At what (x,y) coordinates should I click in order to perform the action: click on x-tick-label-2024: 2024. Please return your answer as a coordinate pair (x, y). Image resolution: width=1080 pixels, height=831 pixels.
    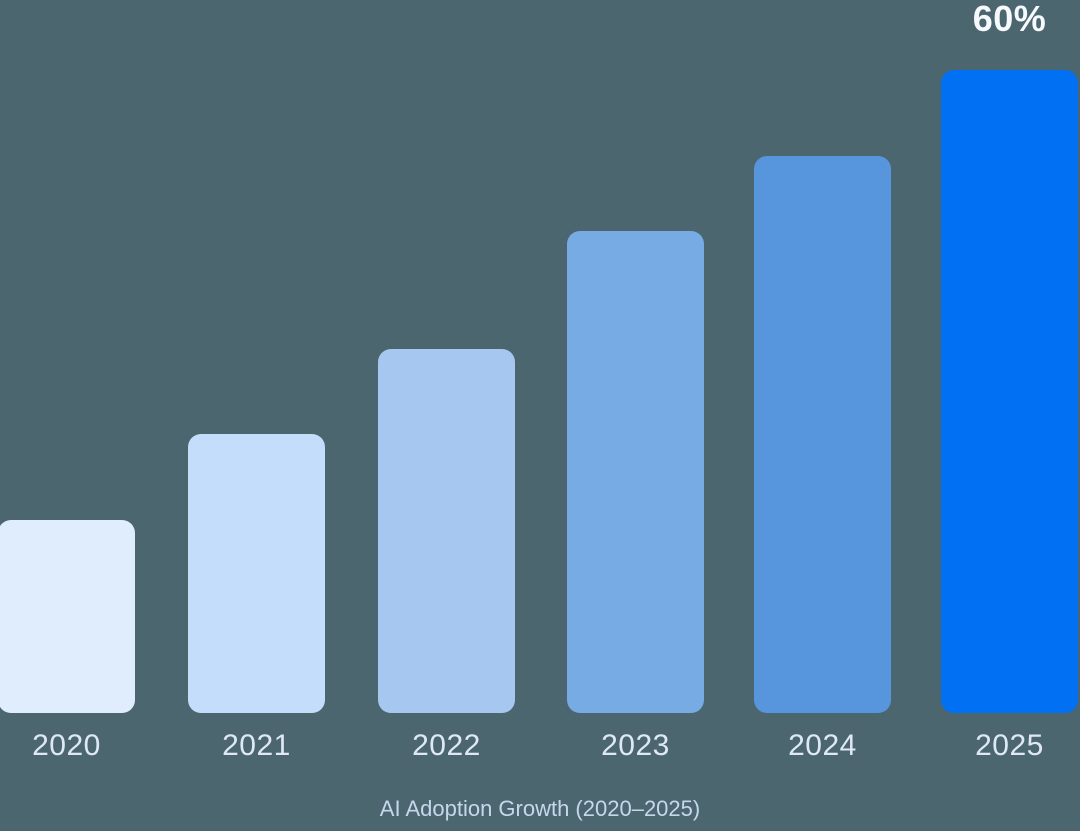
    Looking at the image, I should click on (822, 745).